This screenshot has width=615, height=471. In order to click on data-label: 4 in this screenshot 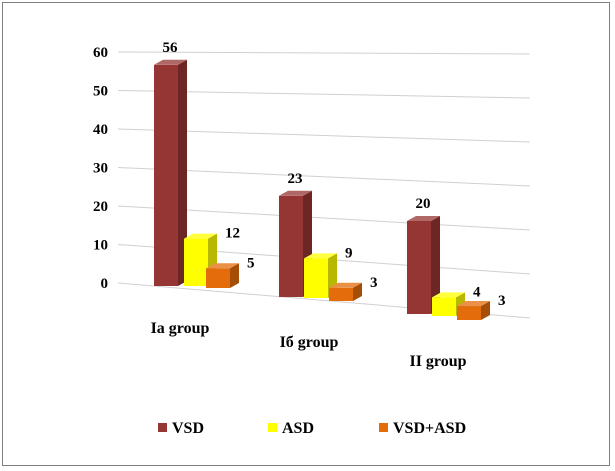, I will do `click(477, 292)`.